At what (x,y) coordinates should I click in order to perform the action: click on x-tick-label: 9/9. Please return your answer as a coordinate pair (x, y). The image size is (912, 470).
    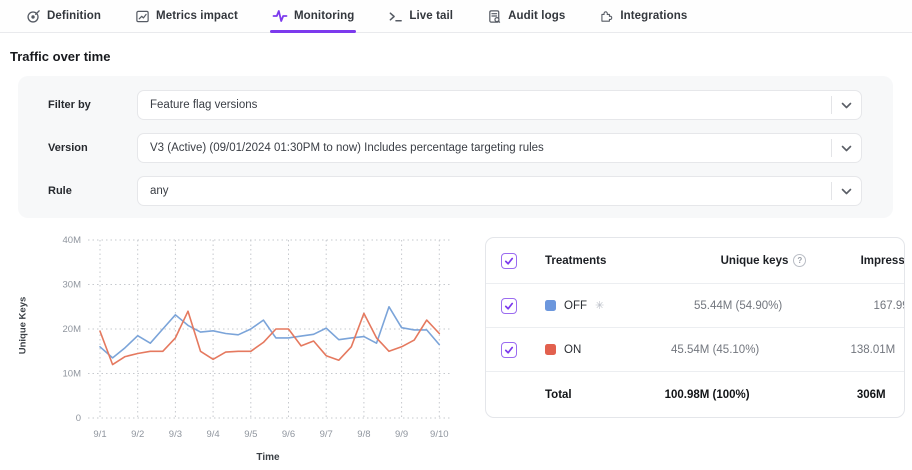
    Looking at the image, I should click on (401, 434).